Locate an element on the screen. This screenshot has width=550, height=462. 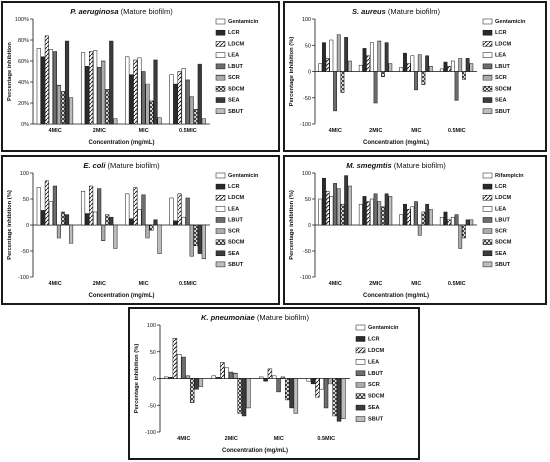
legend-label: SDCM is located at coordinates (236, 89).